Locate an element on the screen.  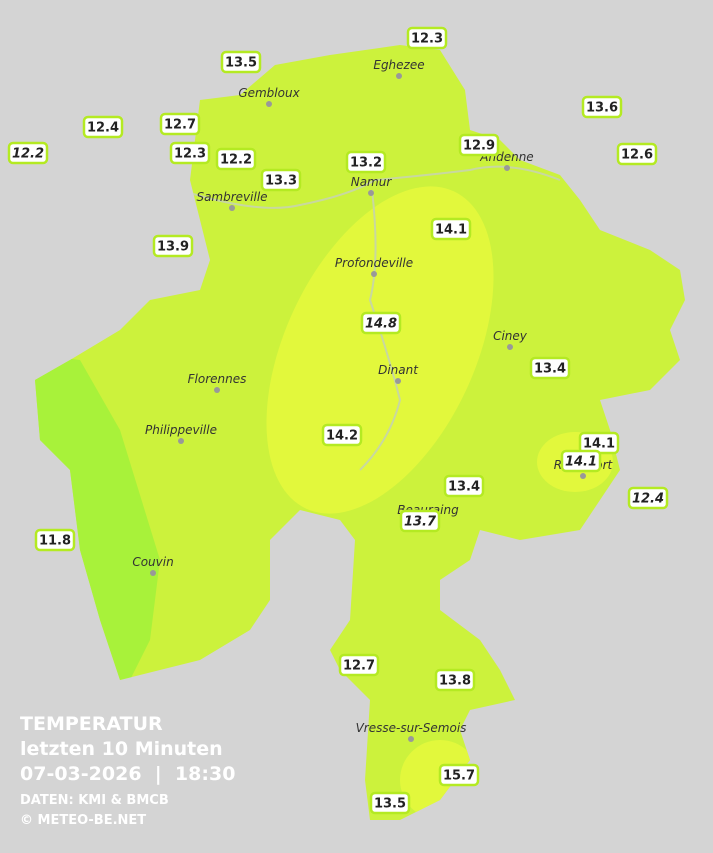
city-label: Namur is located at coordinates (372, 182).